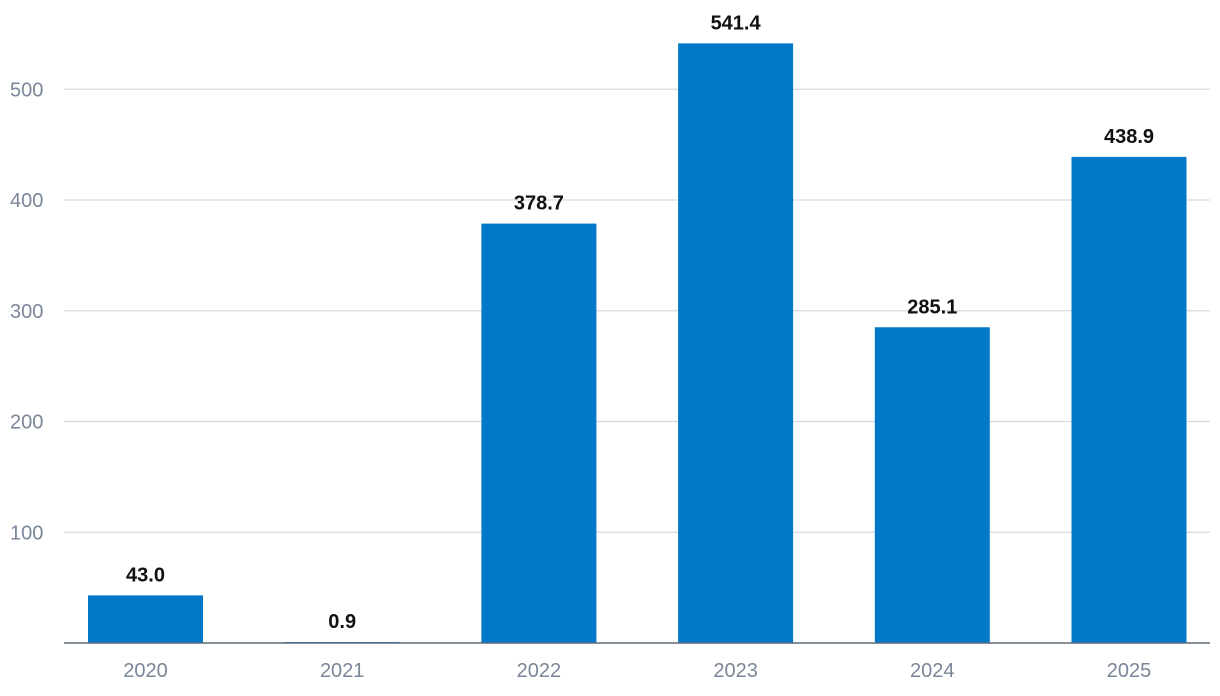  I want to click on y-axis-ticks: 100 200 300 400 500, so click(26, 311).